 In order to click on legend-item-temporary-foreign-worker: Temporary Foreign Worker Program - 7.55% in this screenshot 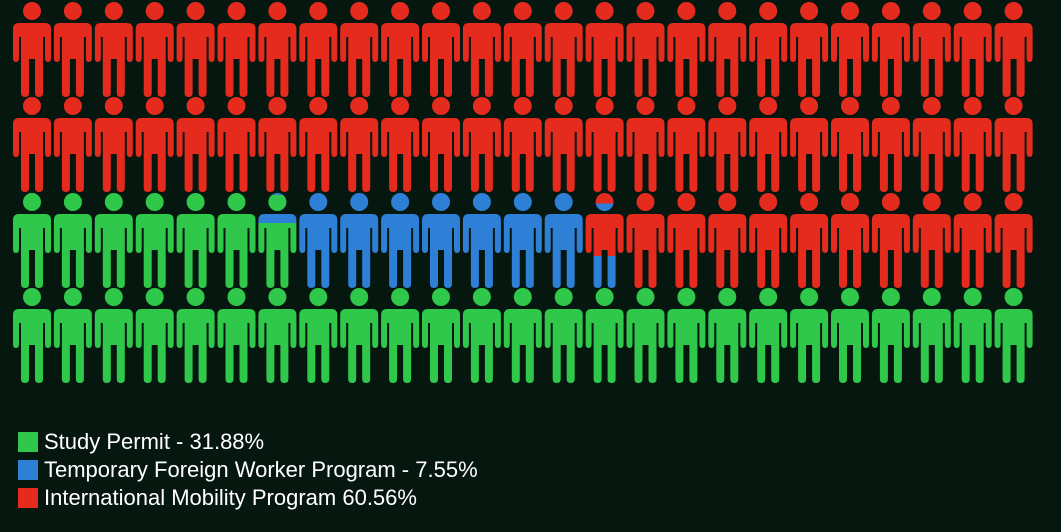, I will do `click(248, 470)`.